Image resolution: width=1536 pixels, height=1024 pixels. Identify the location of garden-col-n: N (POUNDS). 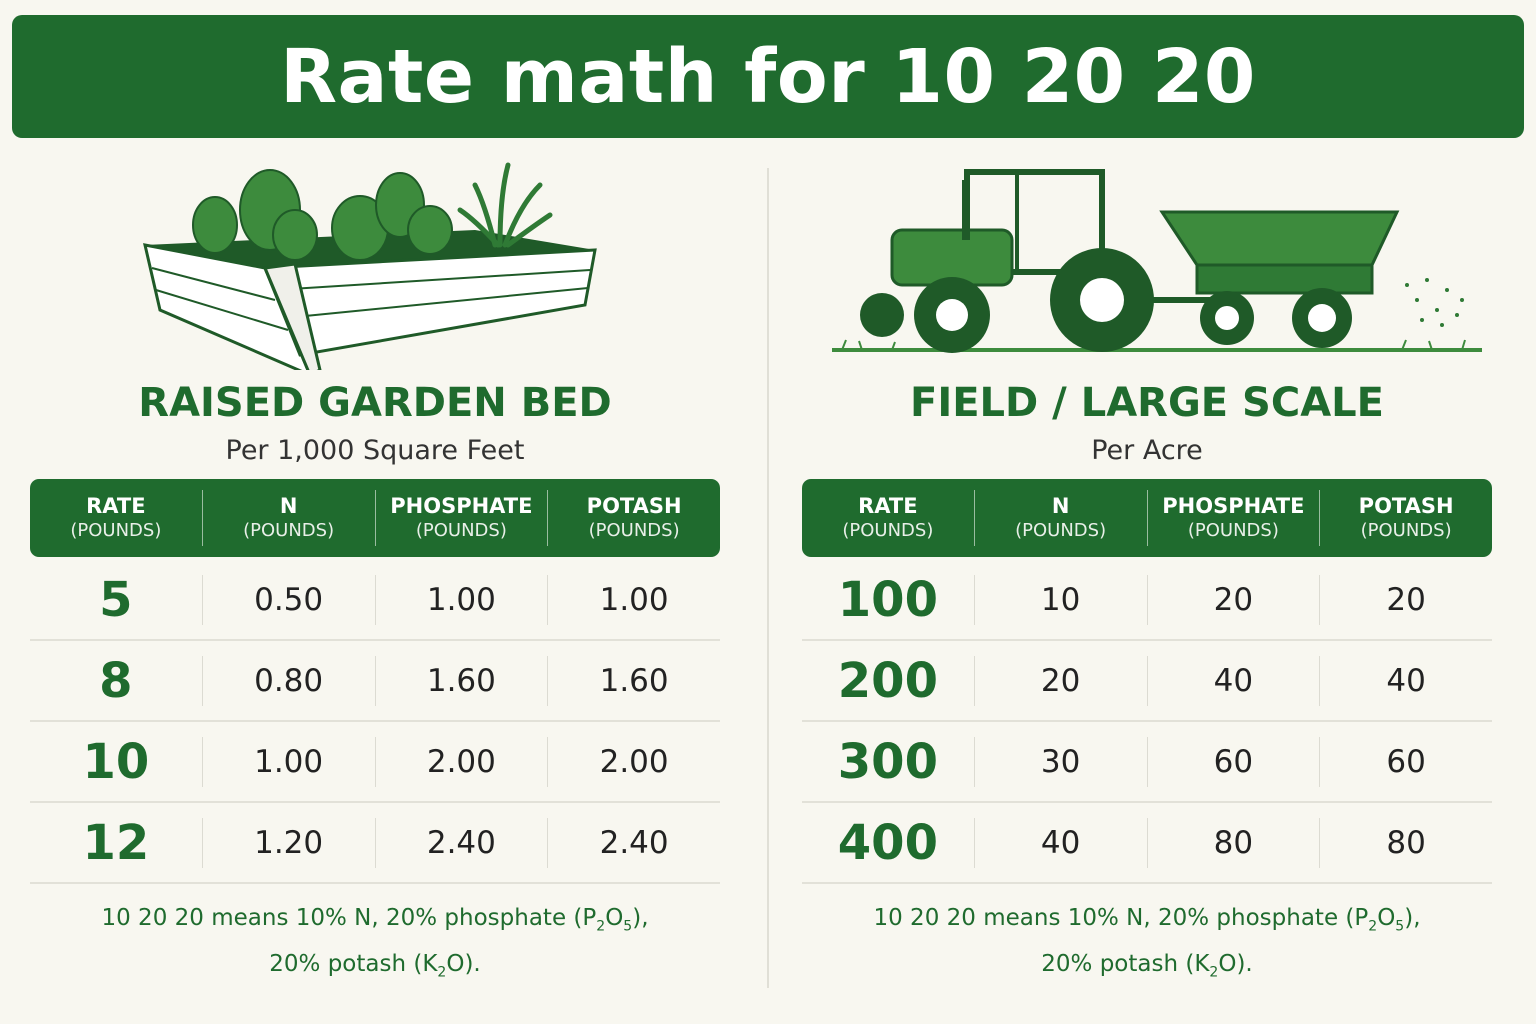
(288, 518).